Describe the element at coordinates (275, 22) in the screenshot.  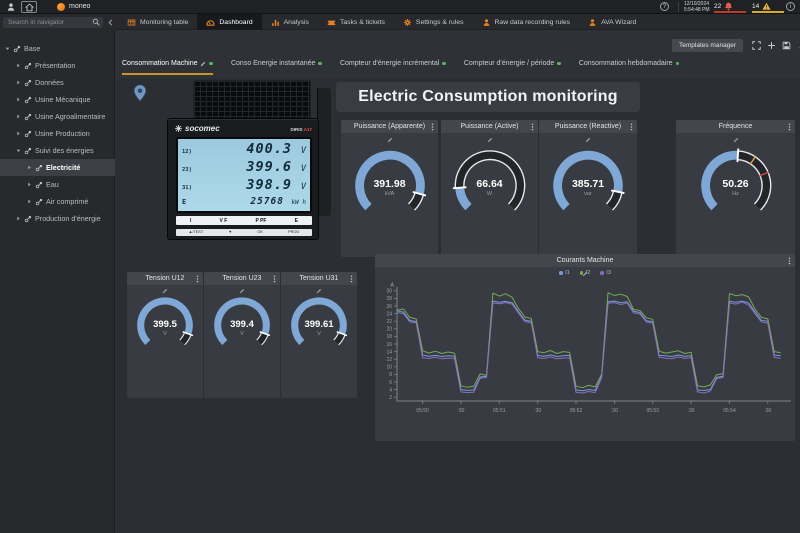
I see `bars-icon` at that location.